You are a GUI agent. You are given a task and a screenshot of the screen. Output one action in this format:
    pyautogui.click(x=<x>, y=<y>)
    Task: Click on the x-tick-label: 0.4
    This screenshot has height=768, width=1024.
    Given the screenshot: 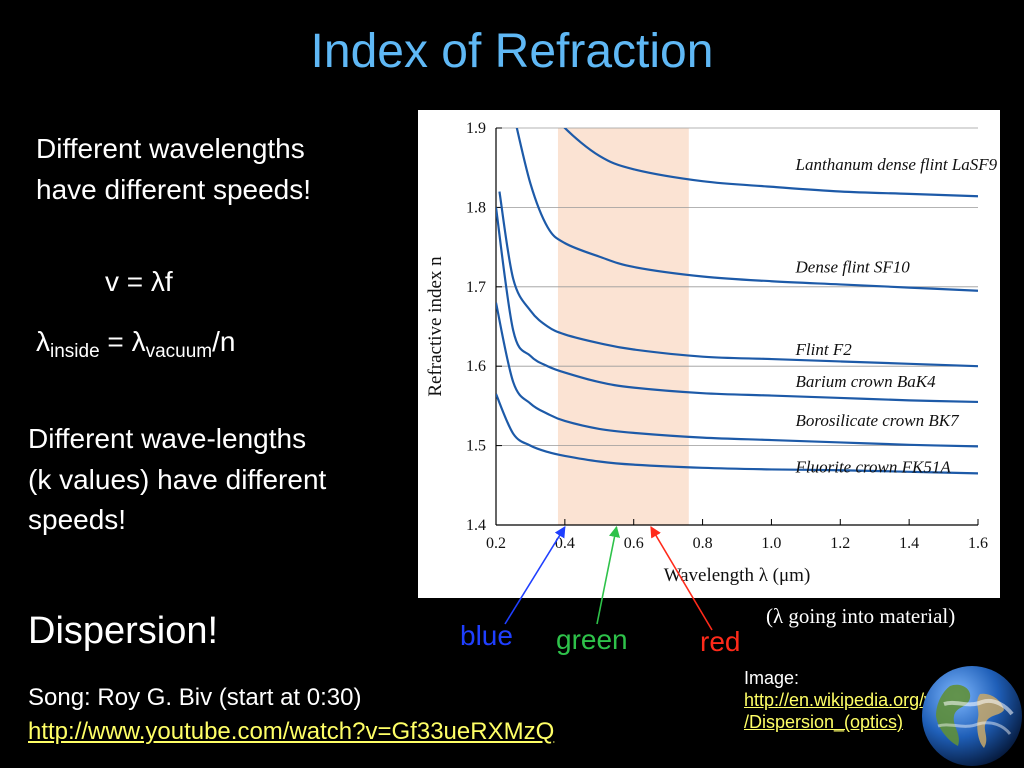 What is the action you would take?
    pyautogui.click(x=565, y=543)
    